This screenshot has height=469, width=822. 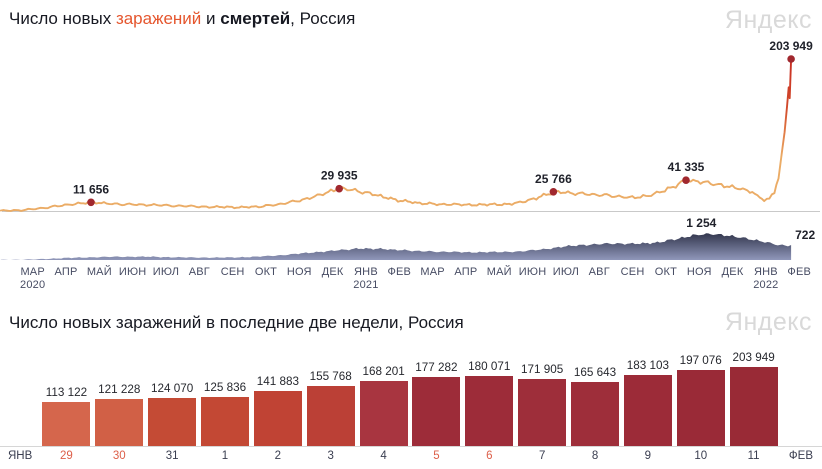 What do you see at coordinates (330, 456) in the screenshot?
I see `date-label: 3` at bounding box center [330, 456].